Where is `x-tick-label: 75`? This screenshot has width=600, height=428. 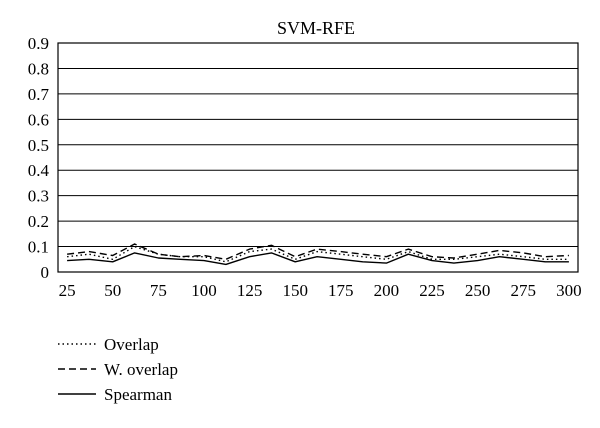
x-tick-label: 75 is located at coordinates (158, 290).